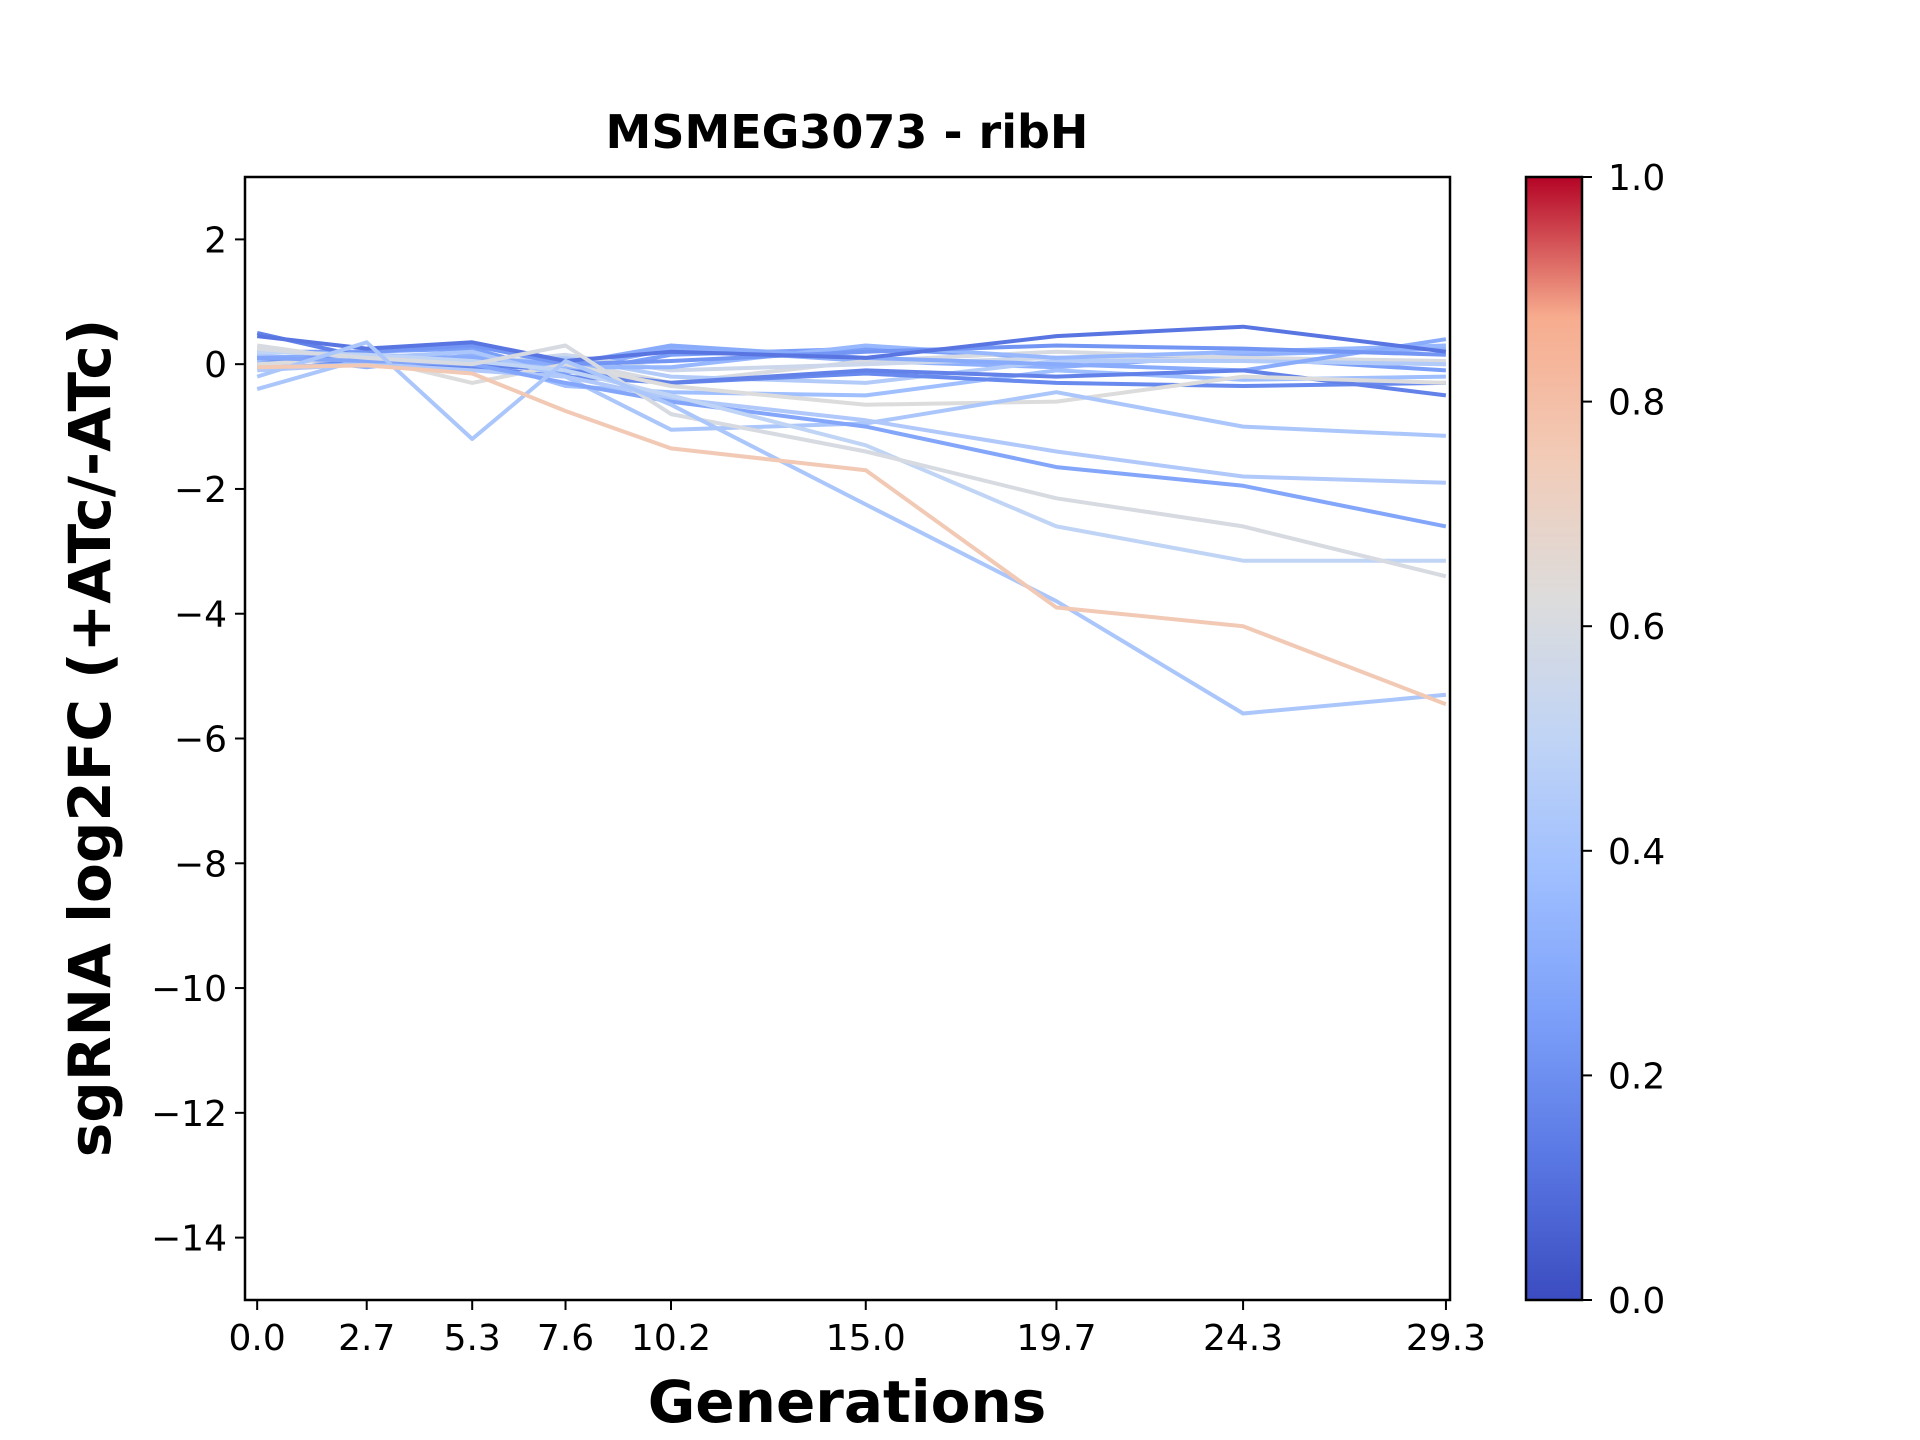 This screenshot has height=1440, width=1920. What do you see at coordinates (189, 989) in the screenshot?
I see `y-tick-label: −10` at bounding box center [189, 989].